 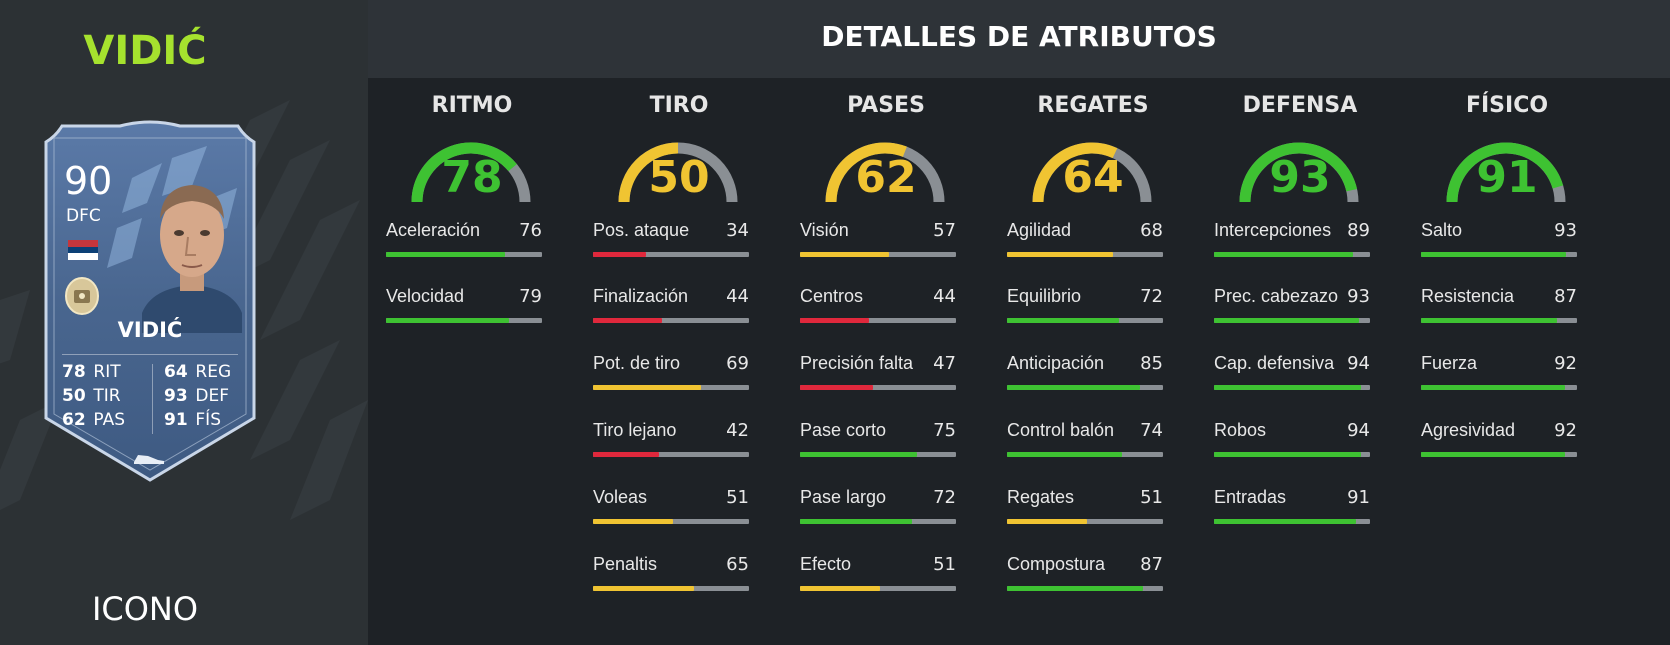 I want to click on attribute-name: Equilibrio, so click(x=1044, y=296).